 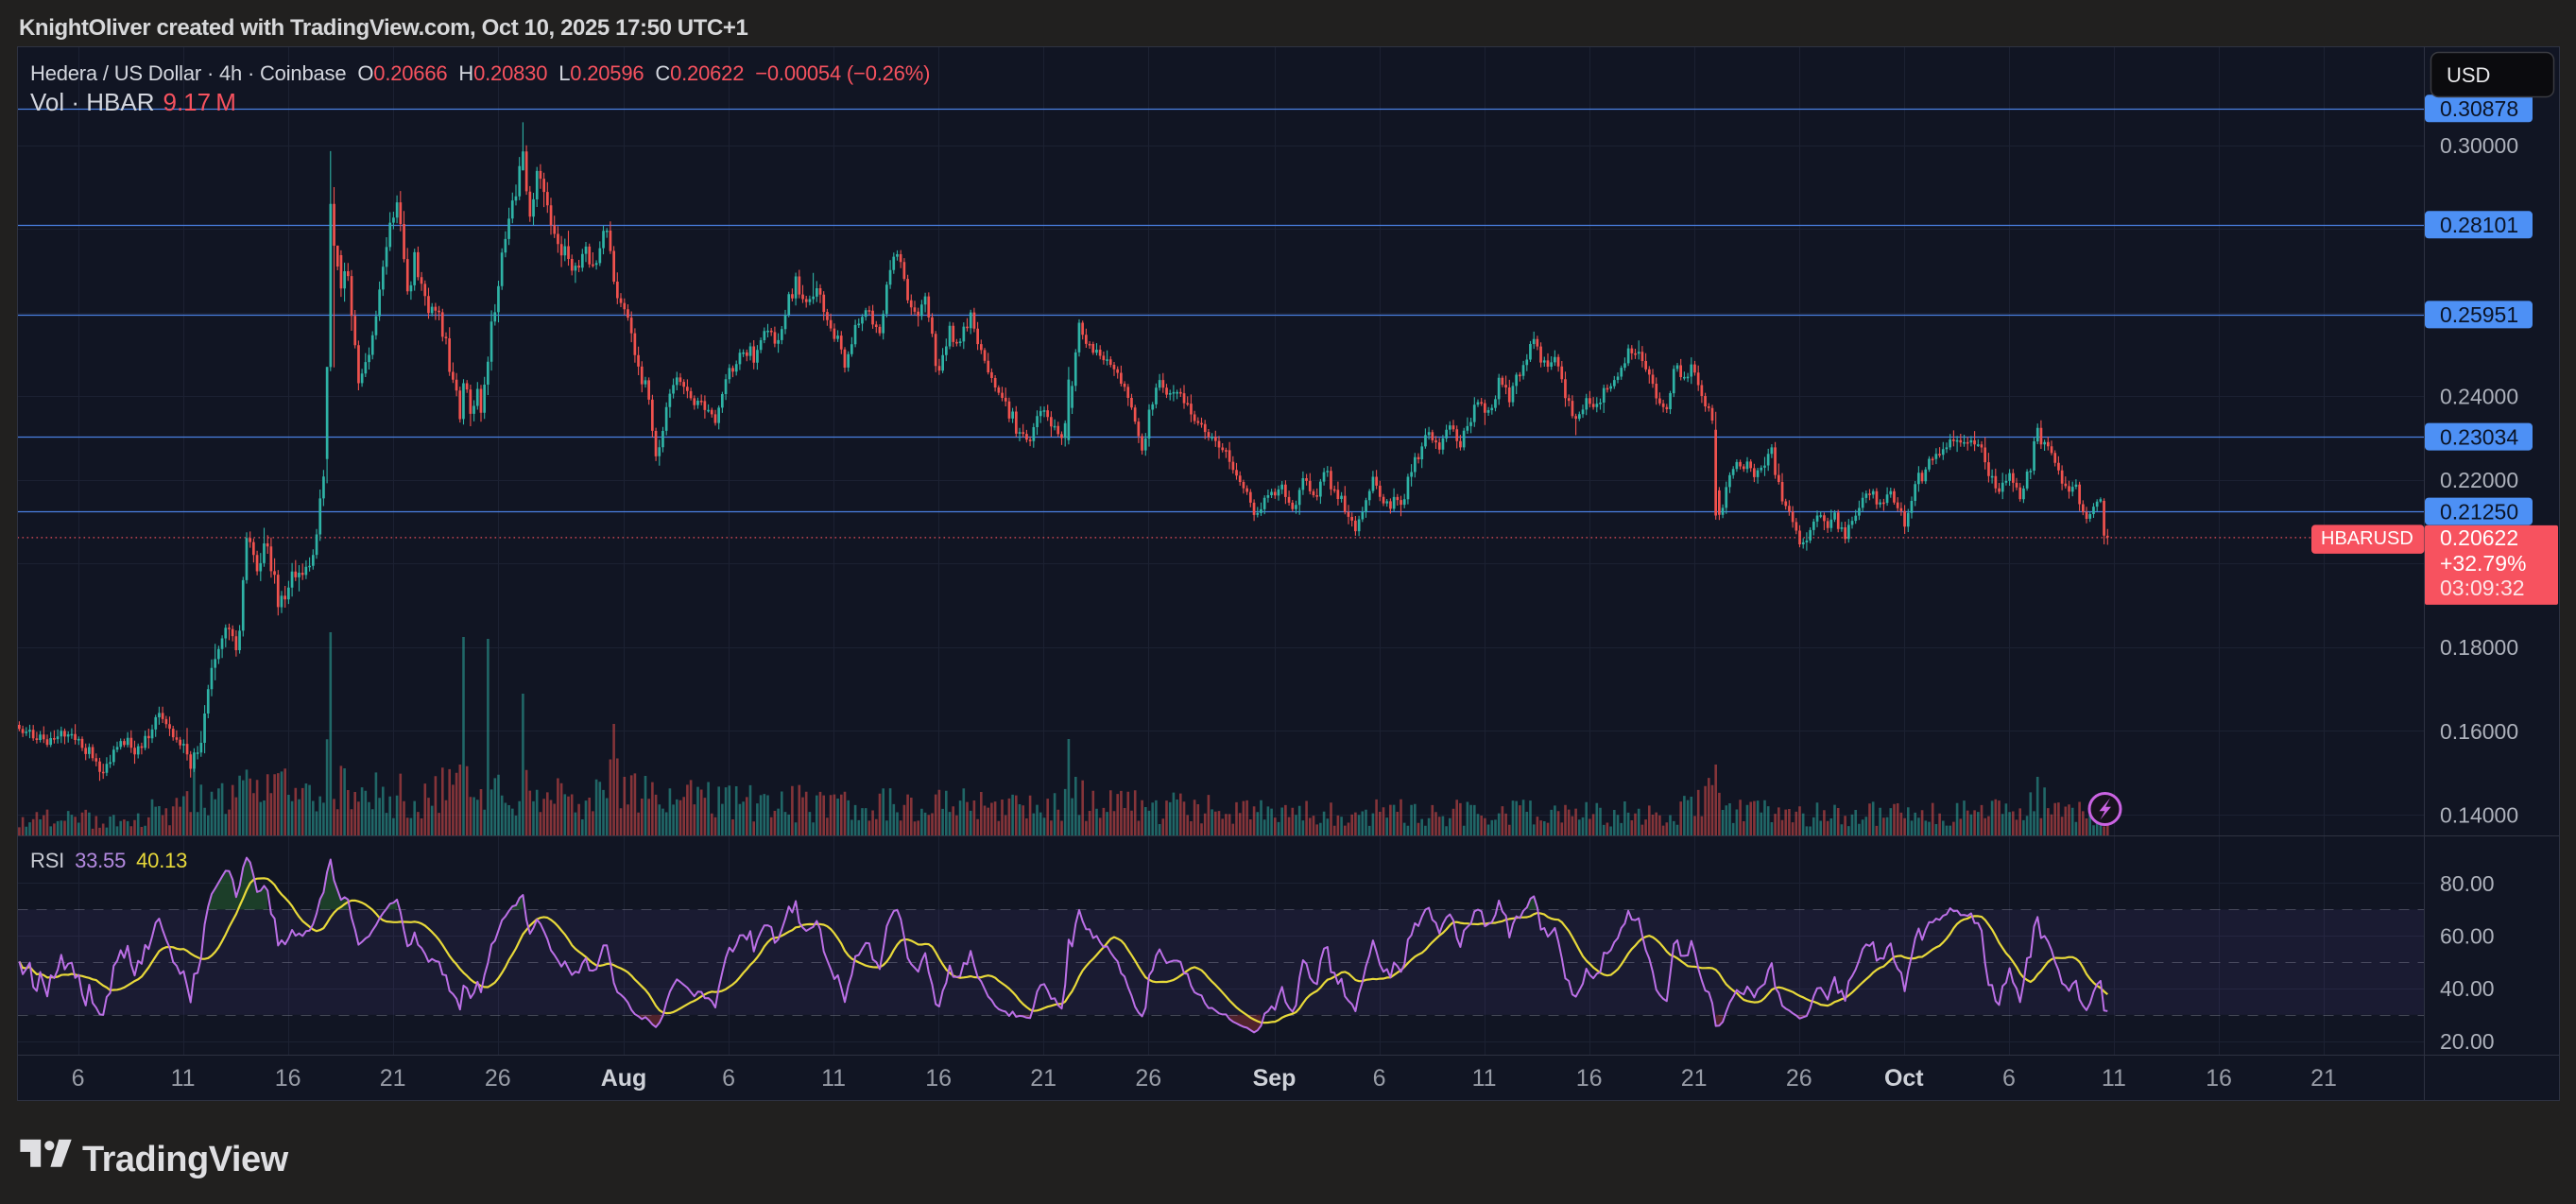 What do you see at coordinates (2479, 647) in the screenshot?
I see `svg-text: 0.18000` at bounding box center [2479, 647].